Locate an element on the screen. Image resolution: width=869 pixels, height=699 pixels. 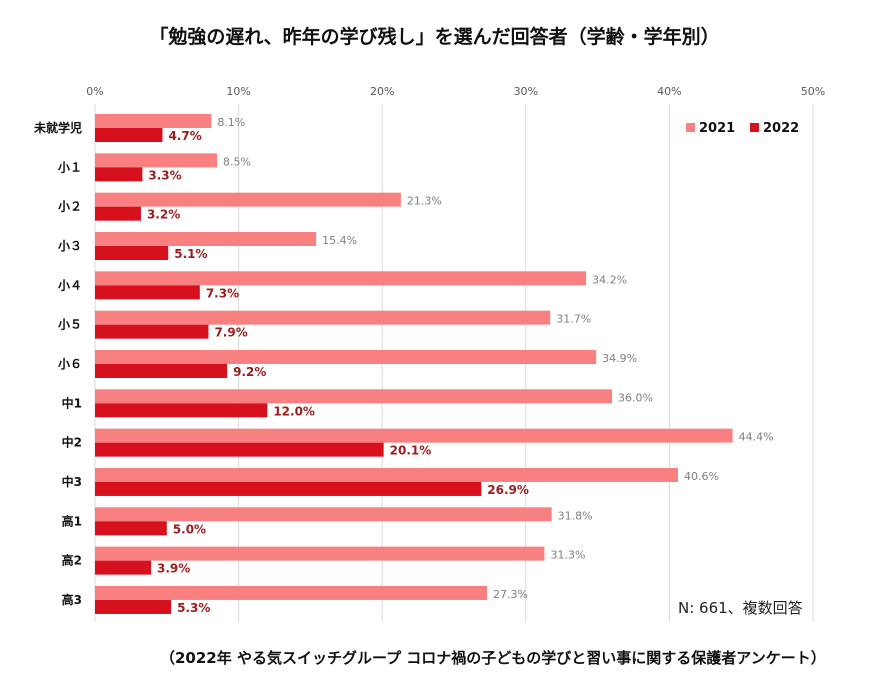
data-label-2021: 31.8% is located at coordinates (575, 515).